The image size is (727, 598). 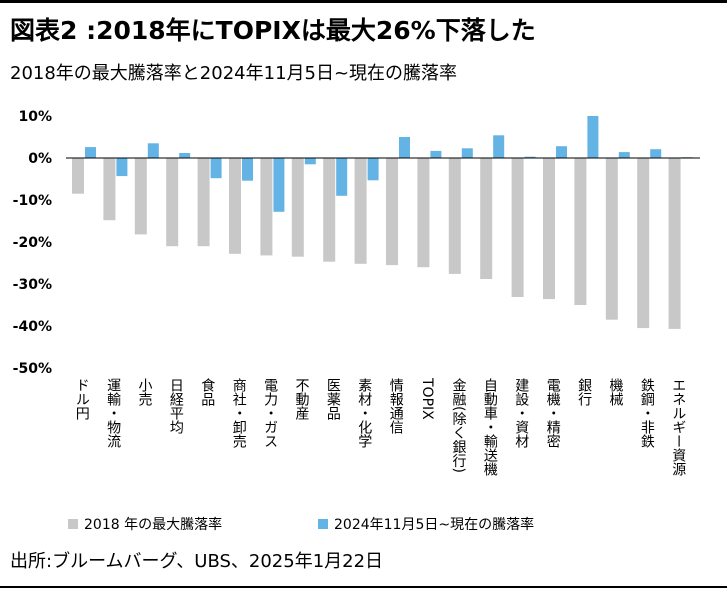 What do you see at coordinates (197, 561) in the screenshot?
I see `source-note: 出所:ブルームバーグ、UBS、2025年1月22日` at bounding box center [197, 561].